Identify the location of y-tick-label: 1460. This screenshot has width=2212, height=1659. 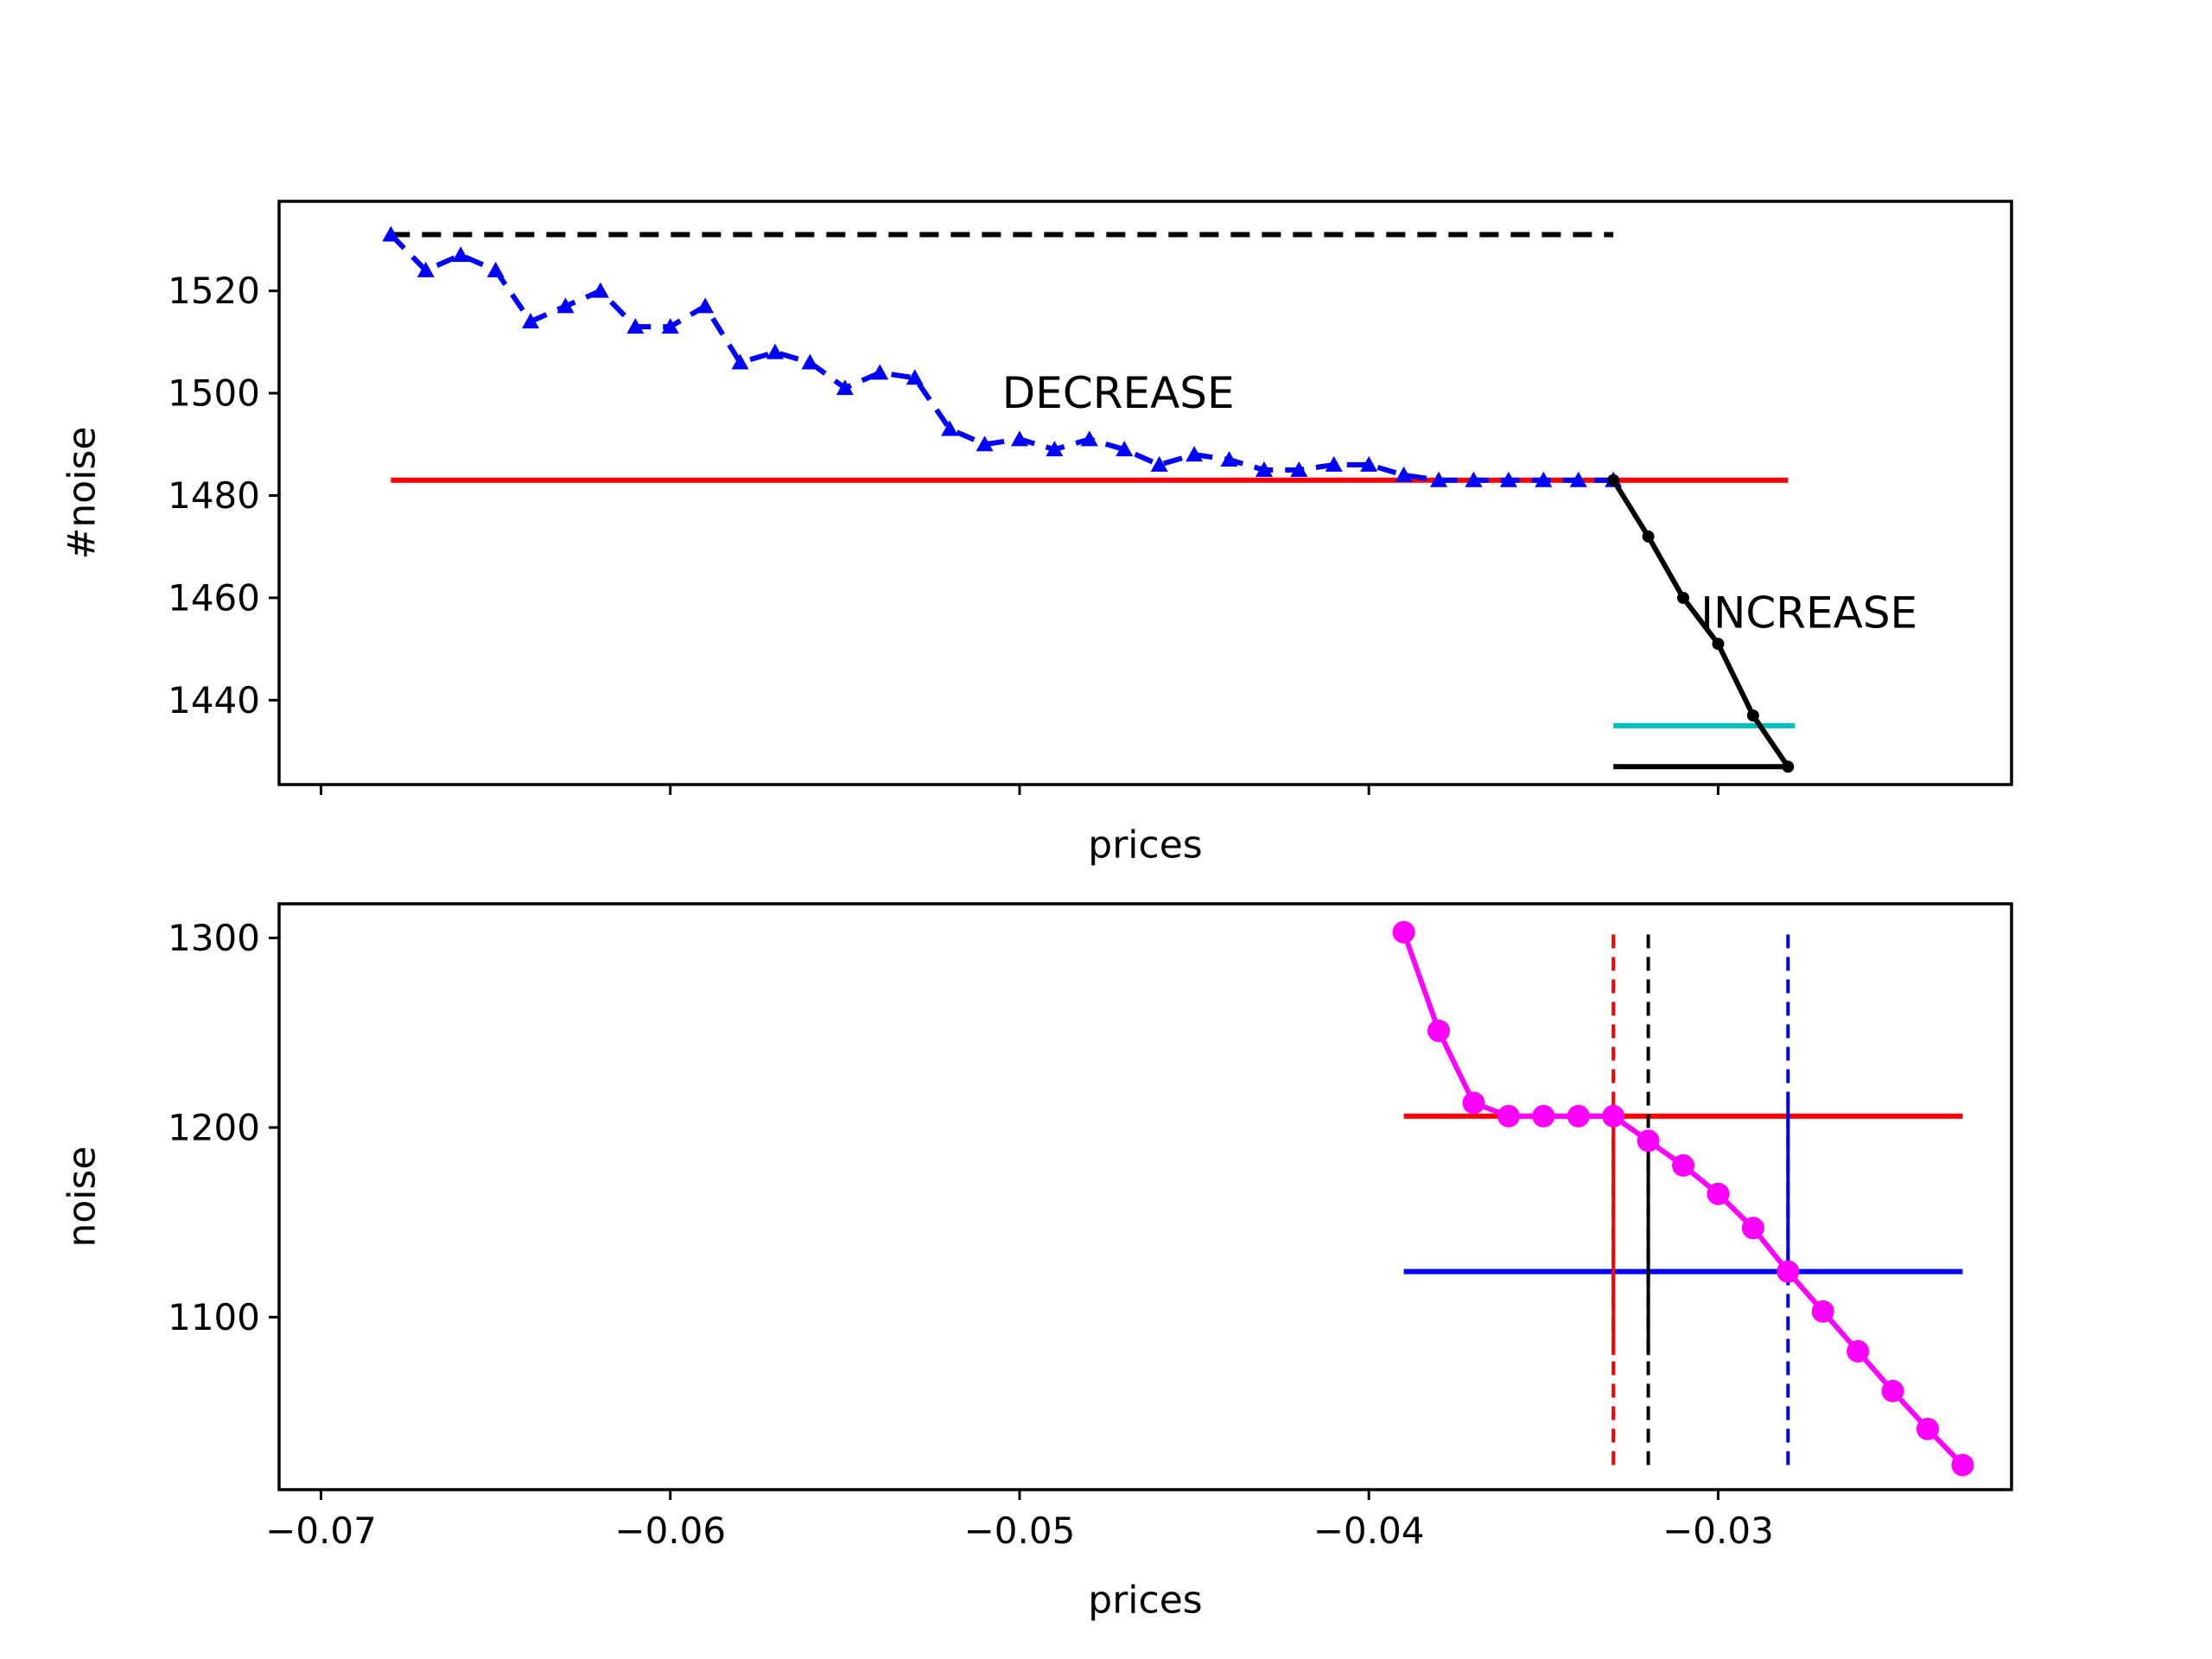
(214, 597).